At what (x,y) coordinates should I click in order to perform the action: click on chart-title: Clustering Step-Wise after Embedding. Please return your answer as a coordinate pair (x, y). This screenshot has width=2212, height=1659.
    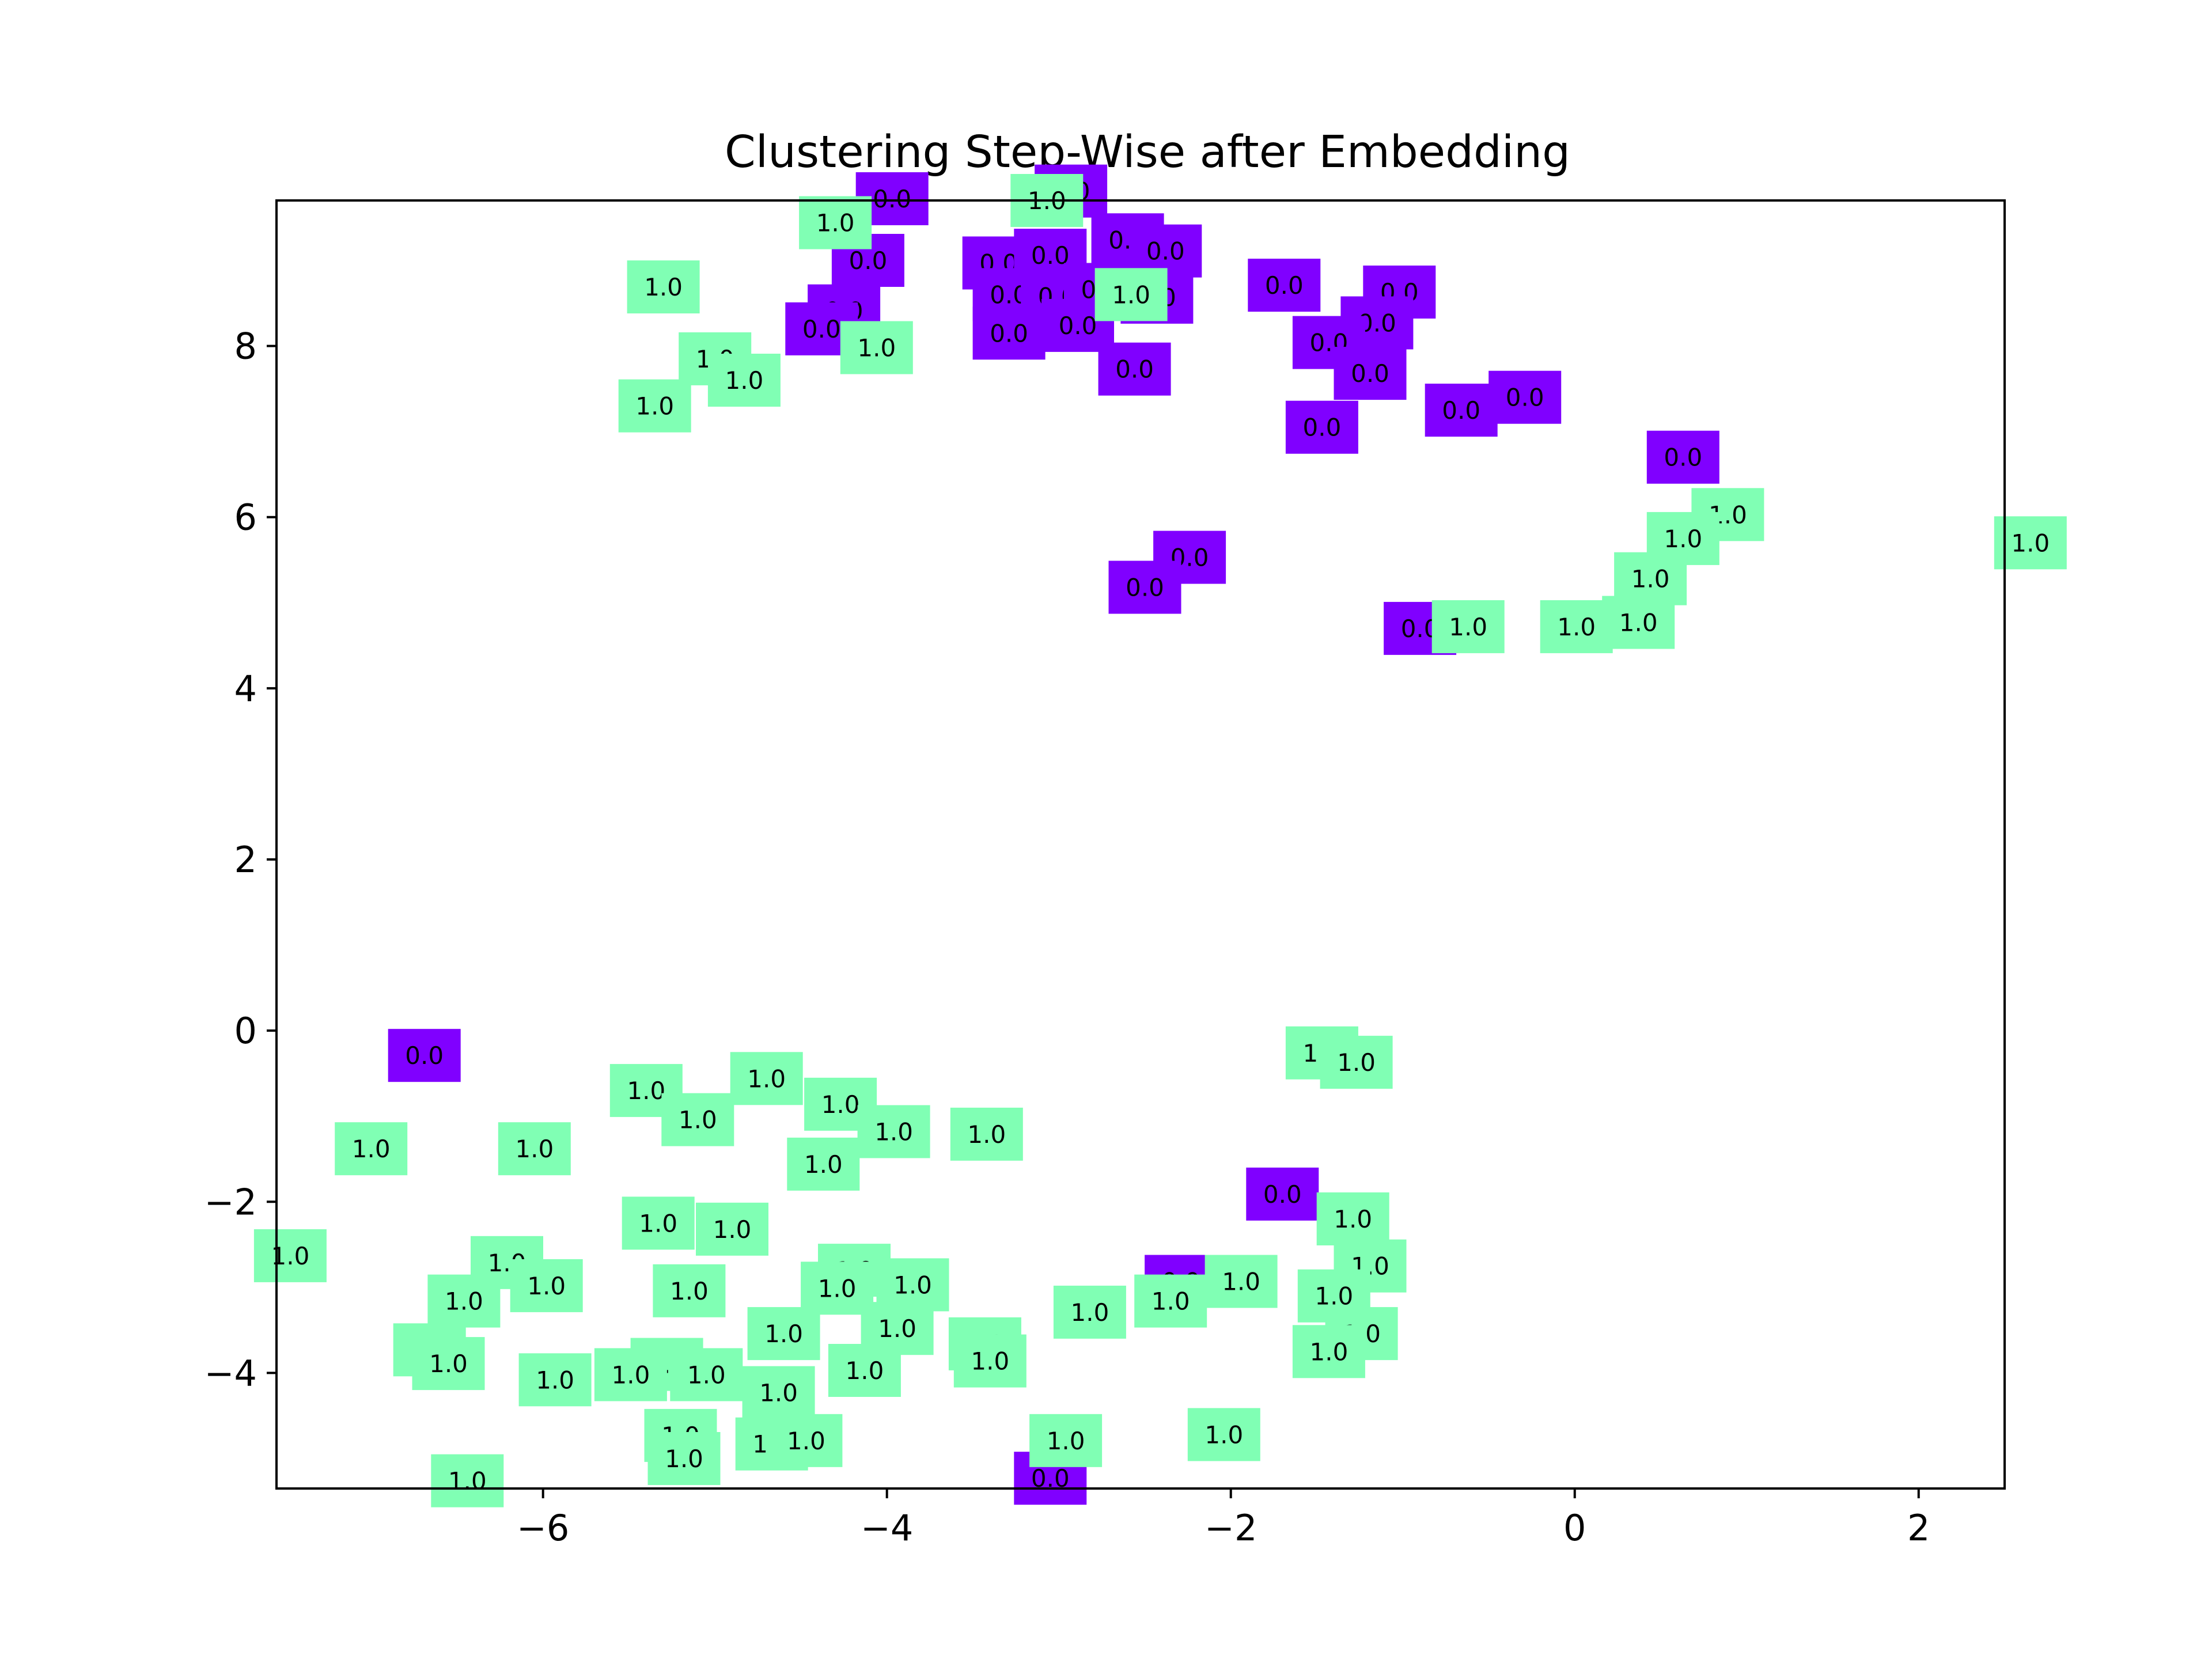
    Looking at the image, I should click on (1147, 152).